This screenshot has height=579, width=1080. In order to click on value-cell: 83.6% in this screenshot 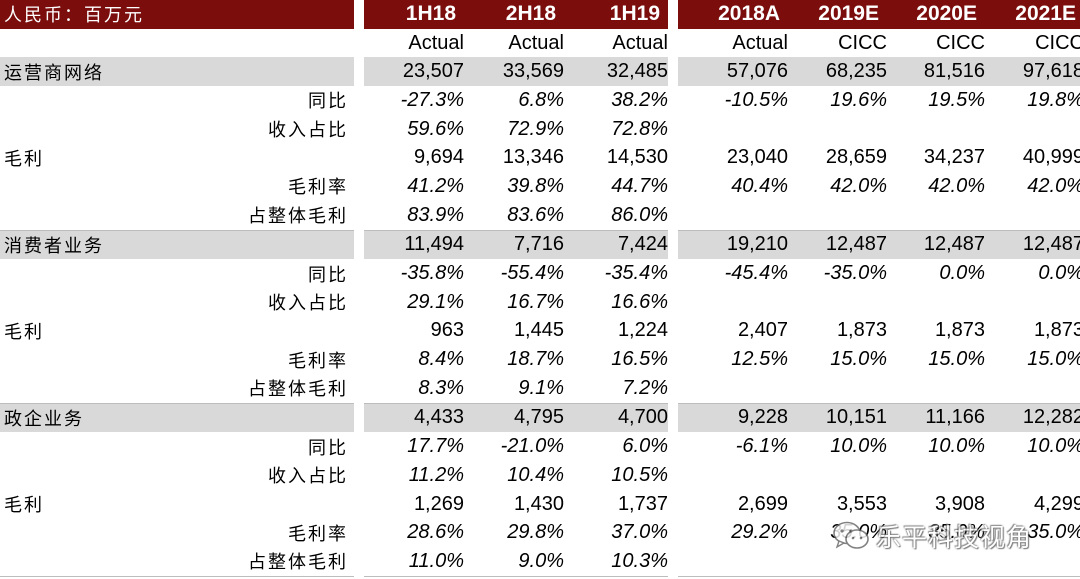, I will do `click(514, 215)`.